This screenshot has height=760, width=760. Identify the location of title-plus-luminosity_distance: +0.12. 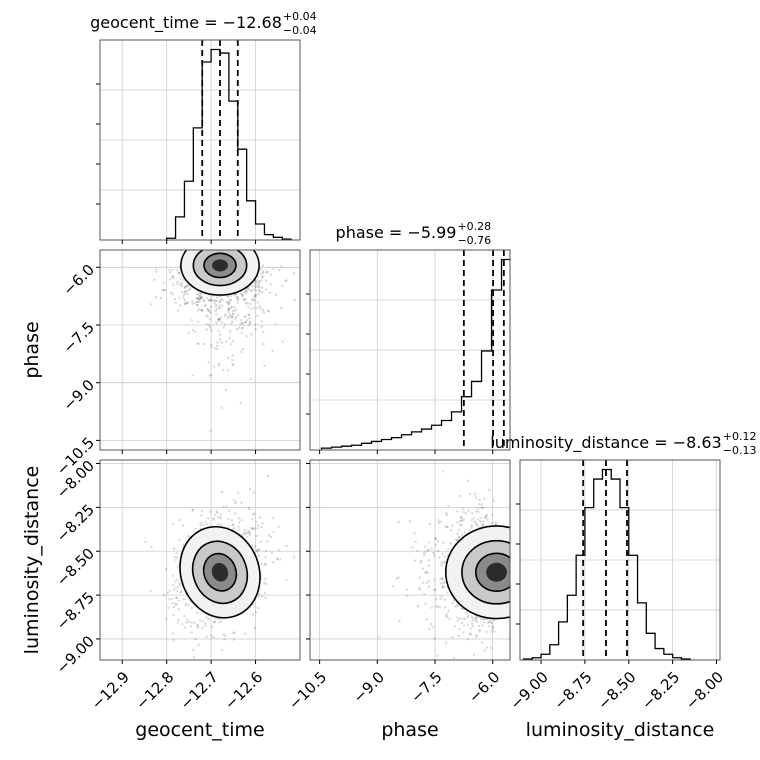
(740, 436).